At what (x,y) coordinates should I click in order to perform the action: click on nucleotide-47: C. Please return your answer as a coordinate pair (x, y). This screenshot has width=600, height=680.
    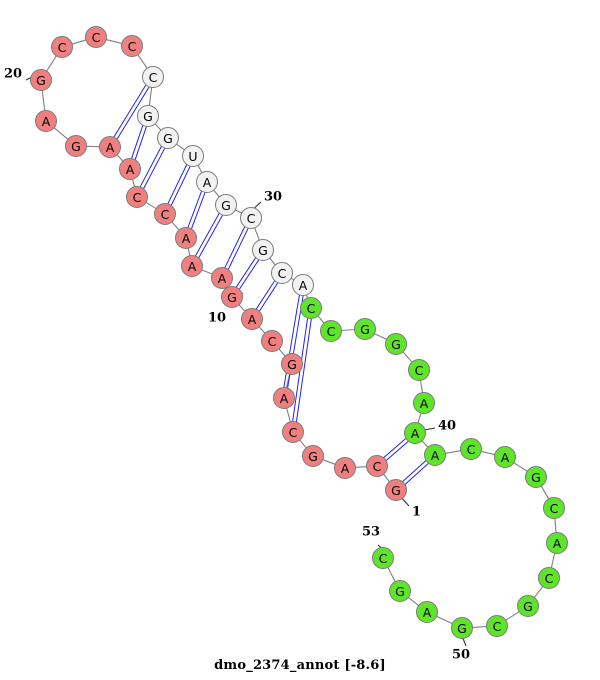
    Looking at the image, I should click on (549, 578).